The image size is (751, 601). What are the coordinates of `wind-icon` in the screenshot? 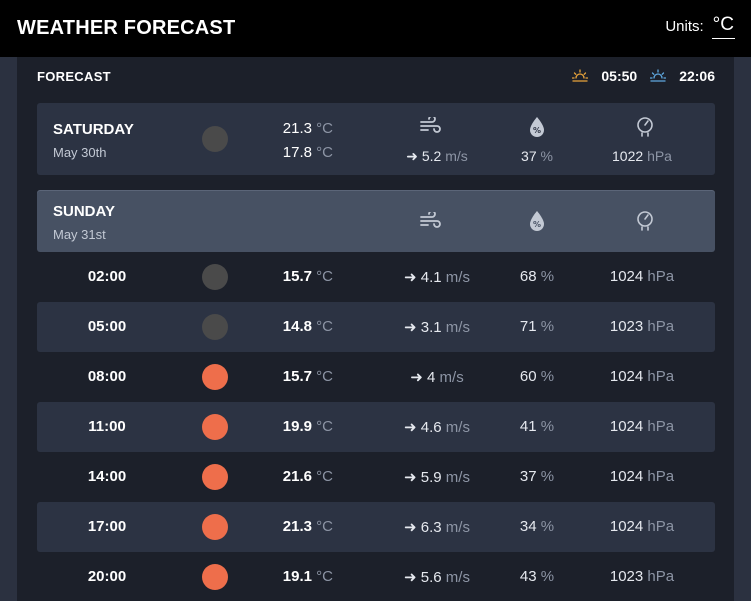 It's located at (430, 125).